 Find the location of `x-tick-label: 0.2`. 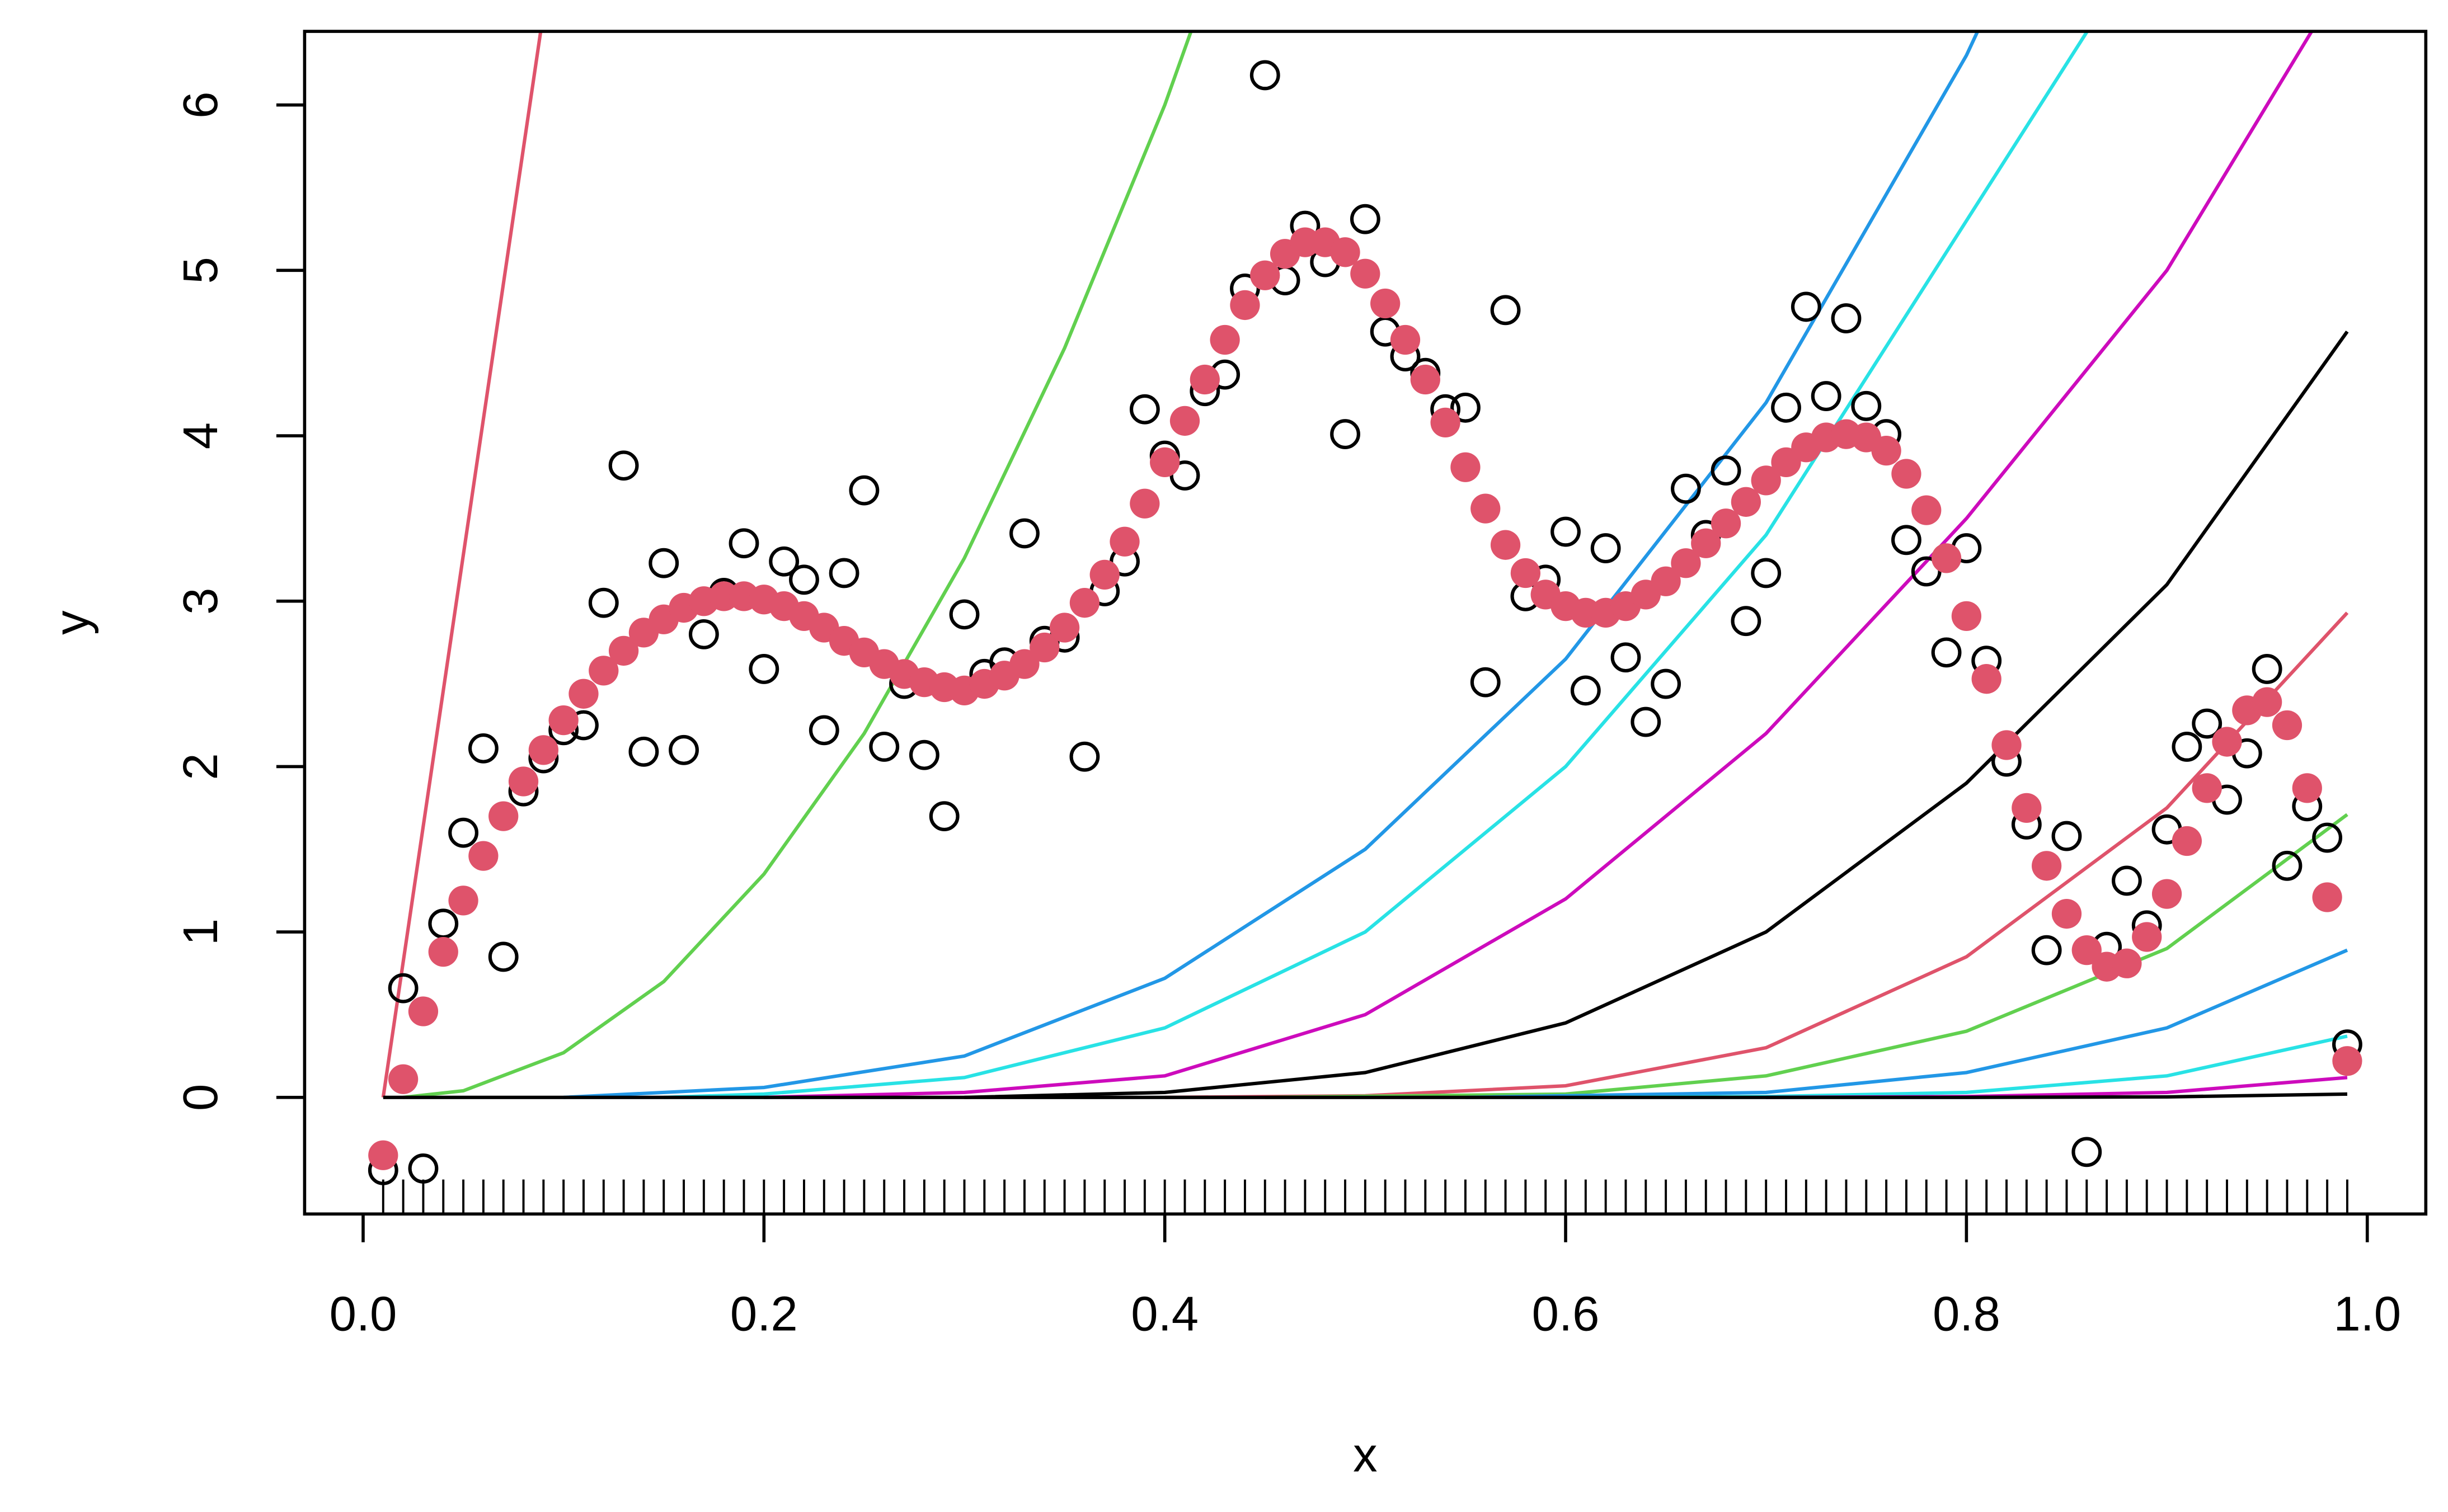

x-tick-label: 0.2 is located at coordinates (764, 1314).